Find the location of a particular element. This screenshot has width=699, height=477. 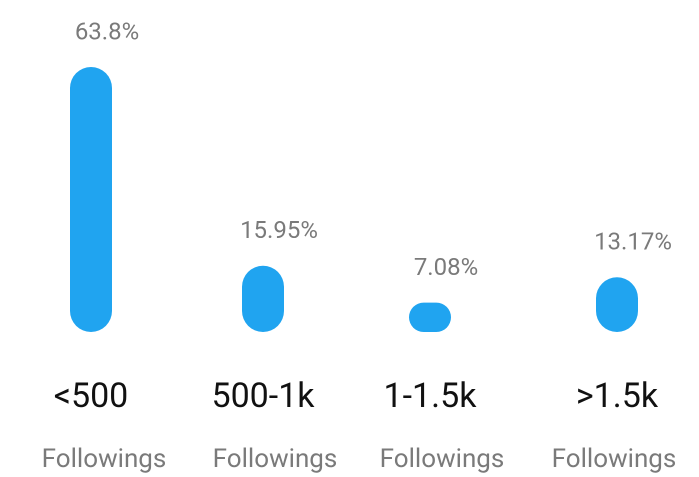

value-label: 7.08% is located at coordinates (446, 267).